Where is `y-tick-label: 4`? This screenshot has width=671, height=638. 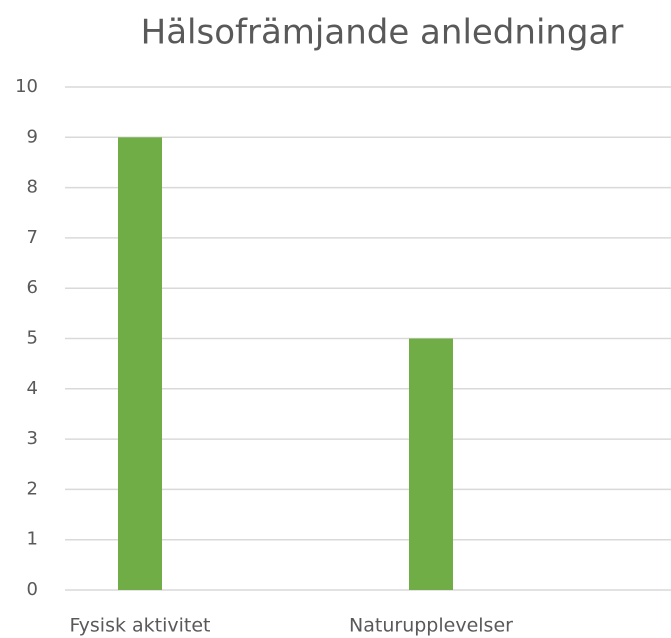
y-tick-label: 4 is located at coordinates (32, 388).